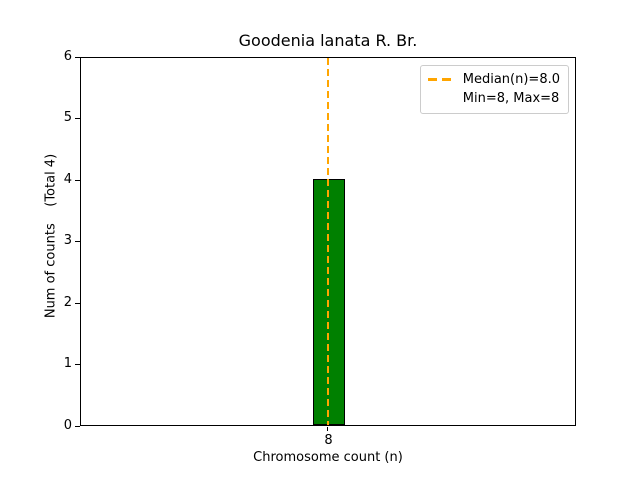 This screenshot has width=640, height=480. I want to click on y-tick-label-1: 1, so click(67, 363).